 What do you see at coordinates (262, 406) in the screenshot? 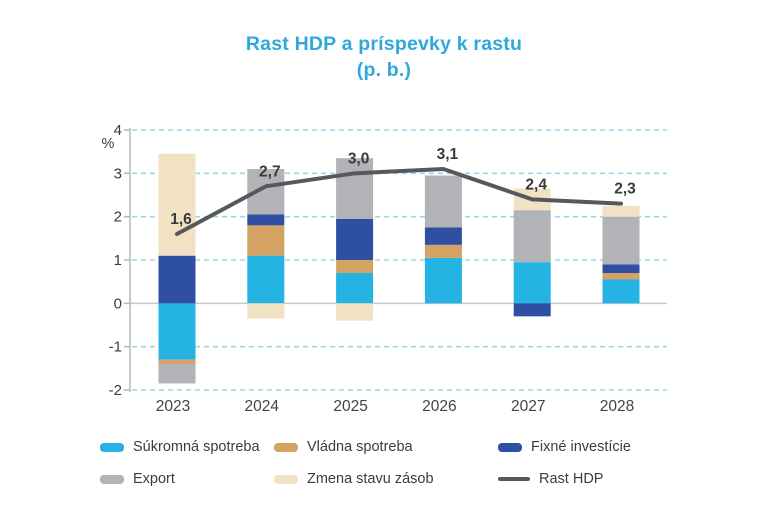
I see `x-tick-label: 2024` at bounding box center [262, 406].